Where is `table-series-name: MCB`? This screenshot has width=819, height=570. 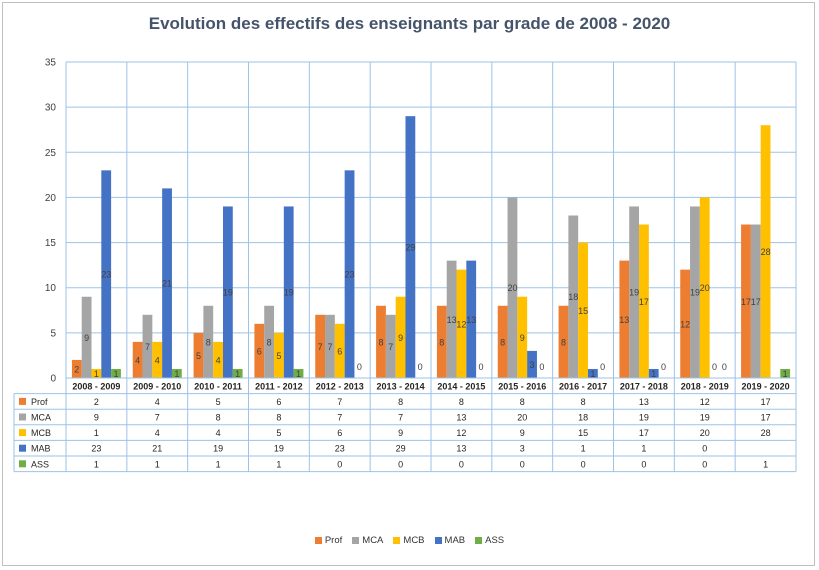 table-series-name: MCB is located at coordinates (41, 433).